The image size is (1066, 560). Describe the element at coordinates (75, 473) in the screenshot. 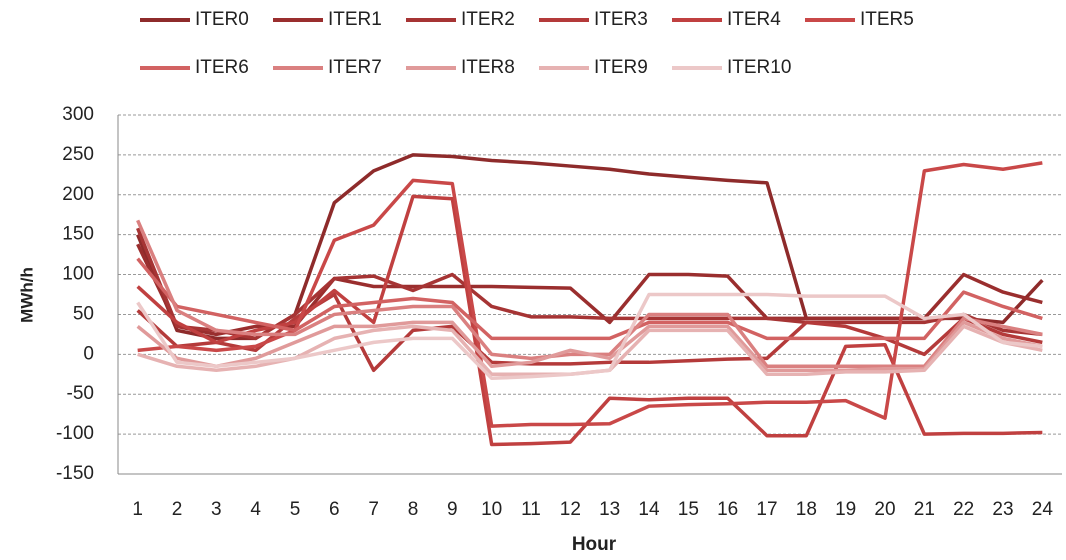

I see `y-tick-label: -150` at that location.